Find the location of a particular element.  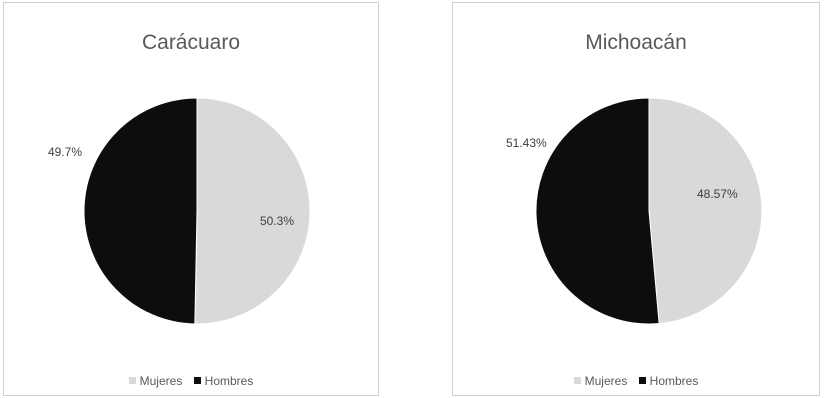

data-label-mujeres: 48.57% is located at coordinates (717, 194).